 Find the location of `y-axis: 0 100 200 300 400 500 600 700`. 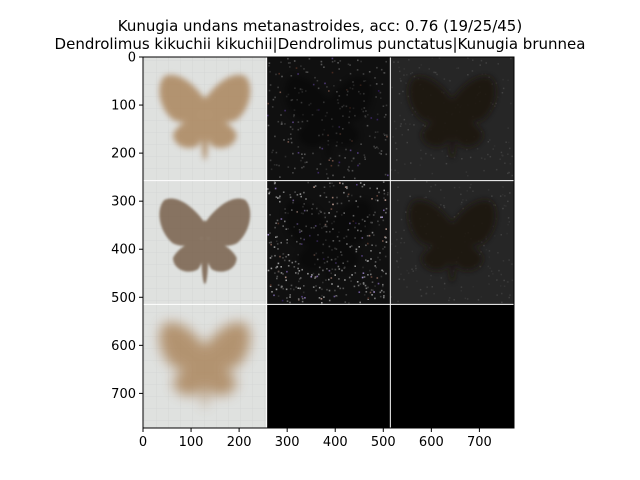

y-axis: 0 100 200 300 400 500 600 700 is located at coordinates (127, 226).